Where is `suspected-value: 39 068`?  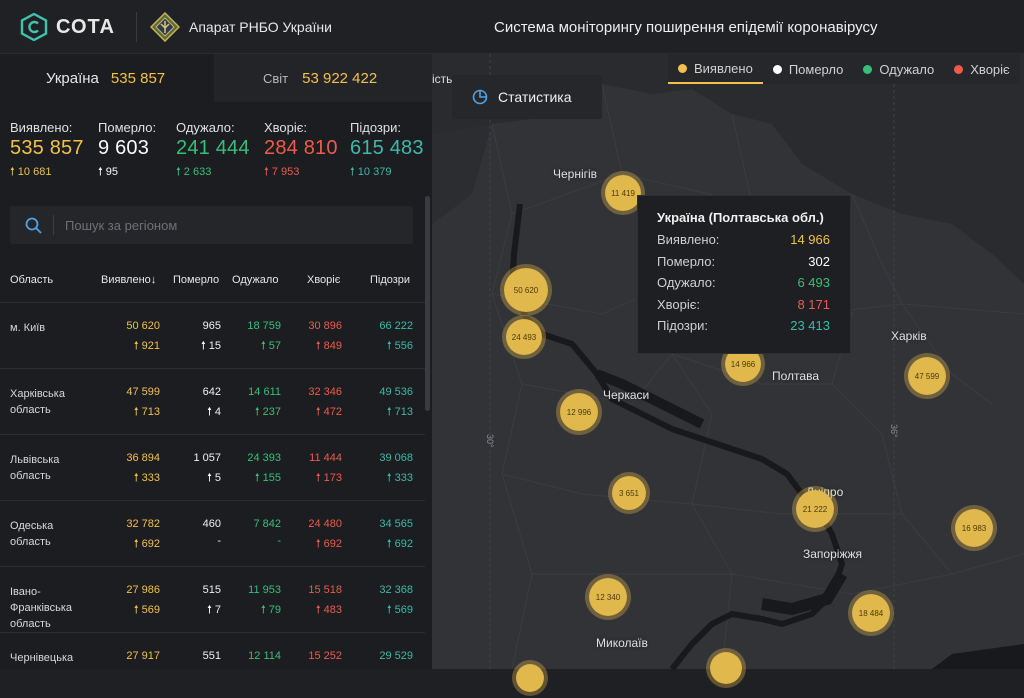
suspected-value: 39 068 is located at coordinates (396, 458).